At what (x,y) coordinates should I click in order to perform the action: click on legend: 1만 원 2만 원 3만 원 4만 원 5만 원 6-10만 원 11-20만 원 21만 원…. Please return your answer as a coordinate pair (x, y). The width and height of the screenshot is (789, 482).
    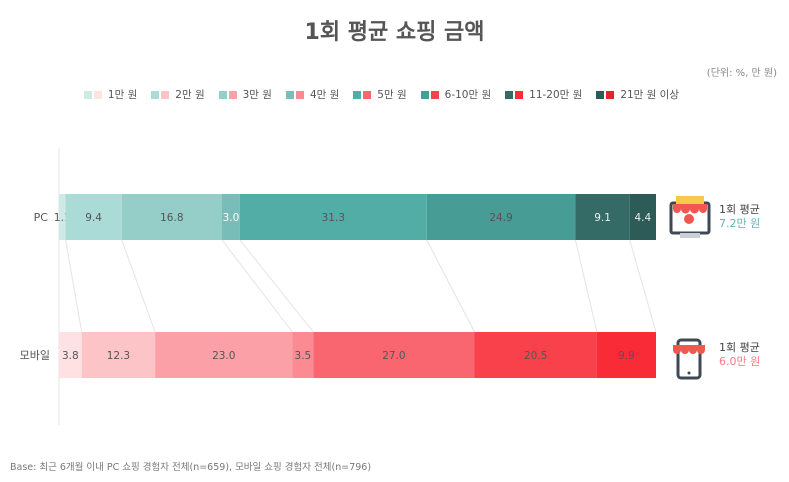
    Looking at the image, I should click on (381, 94).